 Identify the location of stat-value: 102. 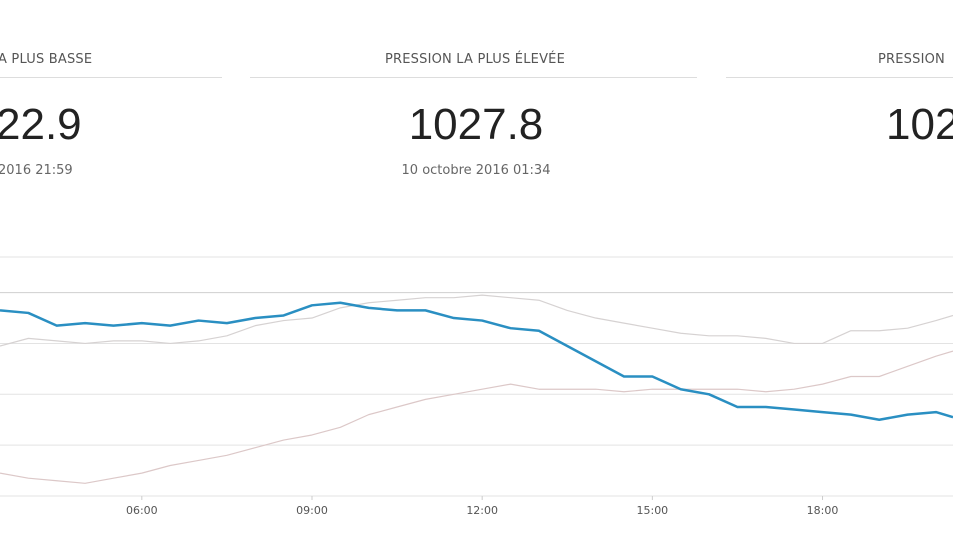
(919, 124).